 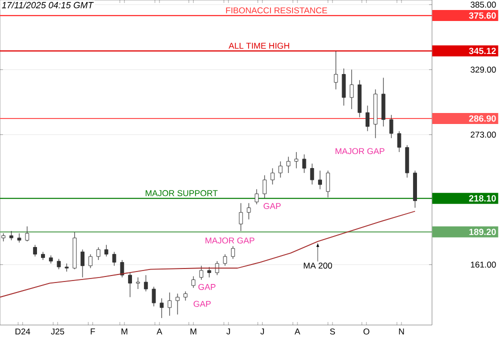 I want to click on y-tick-label: 189.20, so click(x=482, y=232).